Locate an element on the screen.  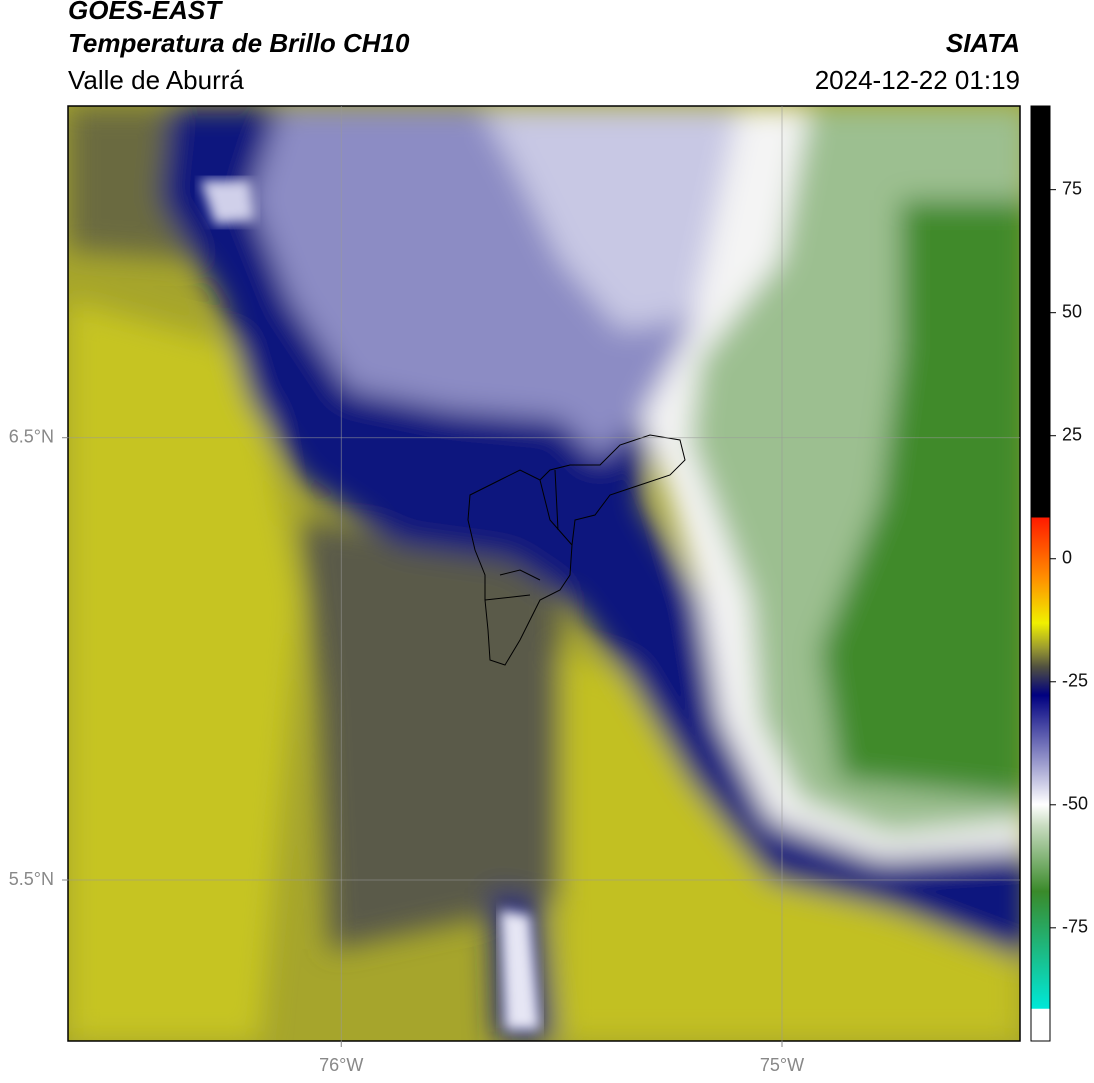
colorbar-tick-label: 50 is located at coordinates (1072, 311).